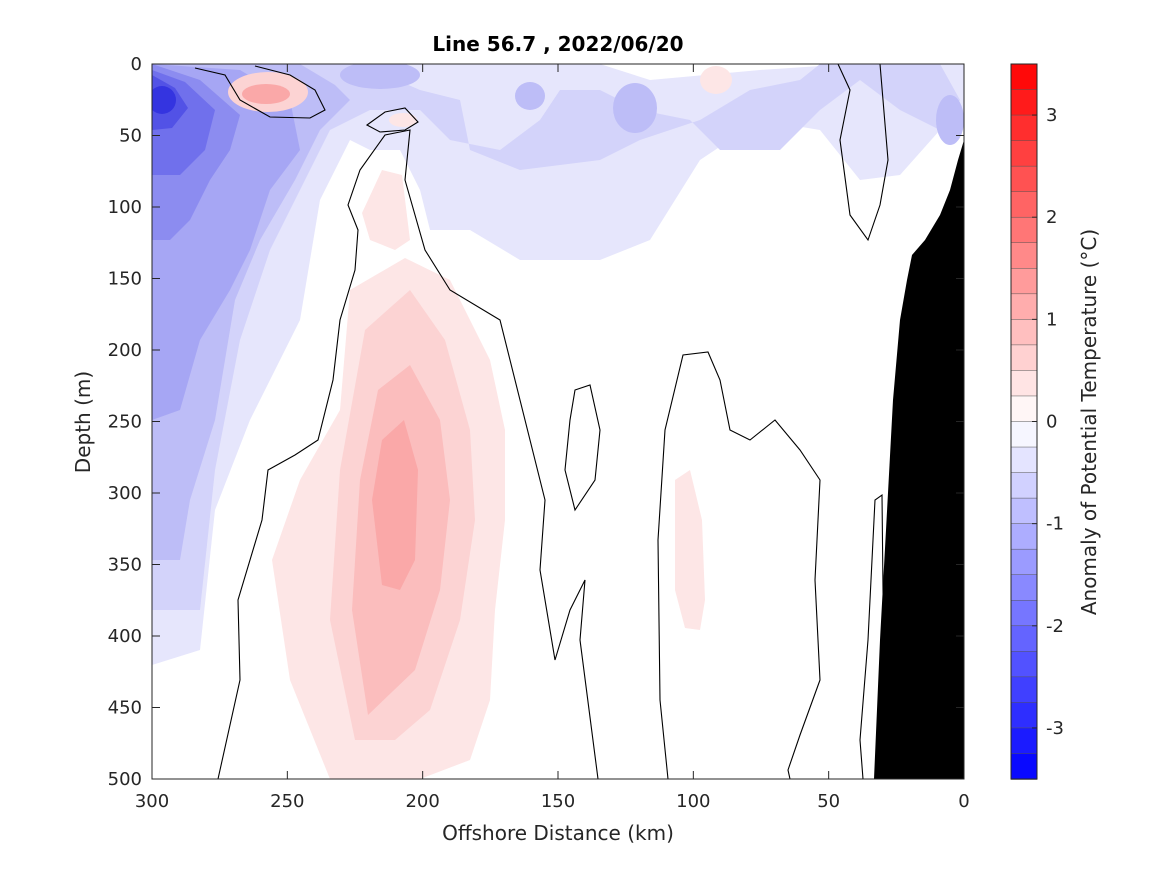 Image resolution: width=1167 pixels, height=875 pixels. I want to click on colorbar-tick-label: 0, so click(1051, 422).